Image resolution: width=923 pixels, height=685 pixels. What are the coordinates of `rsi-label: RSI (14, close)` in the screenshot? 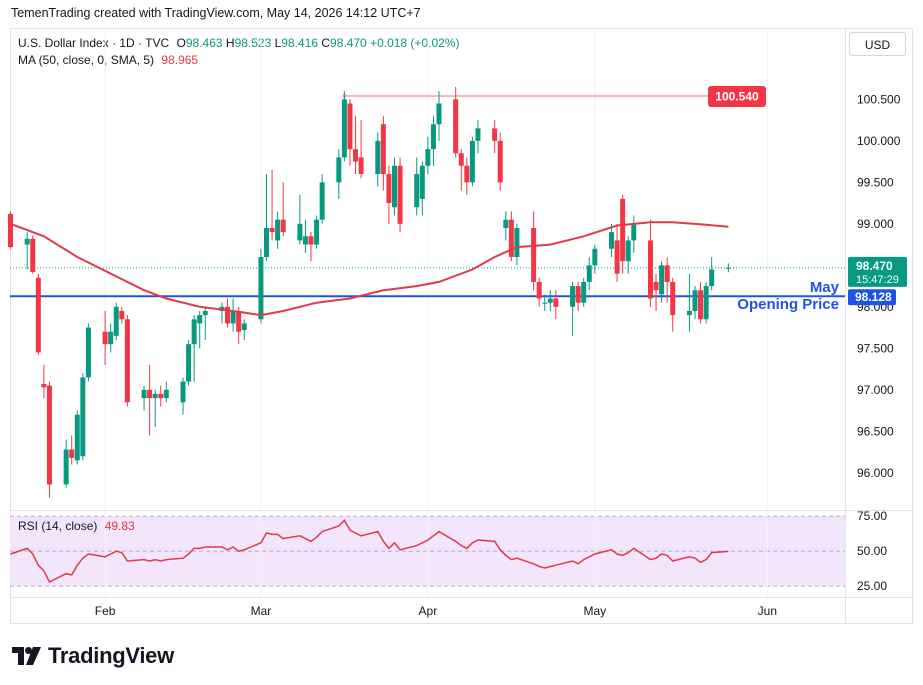 It's located at (58, 526).